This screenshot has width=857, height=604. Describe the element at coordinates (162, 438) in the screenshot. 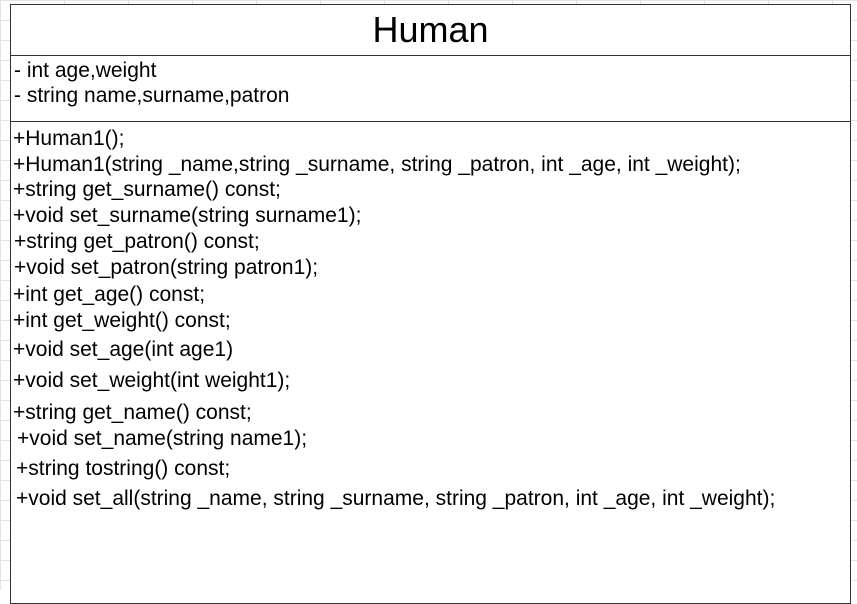

I see `method-item: +void set_name(string name1);` at that location.